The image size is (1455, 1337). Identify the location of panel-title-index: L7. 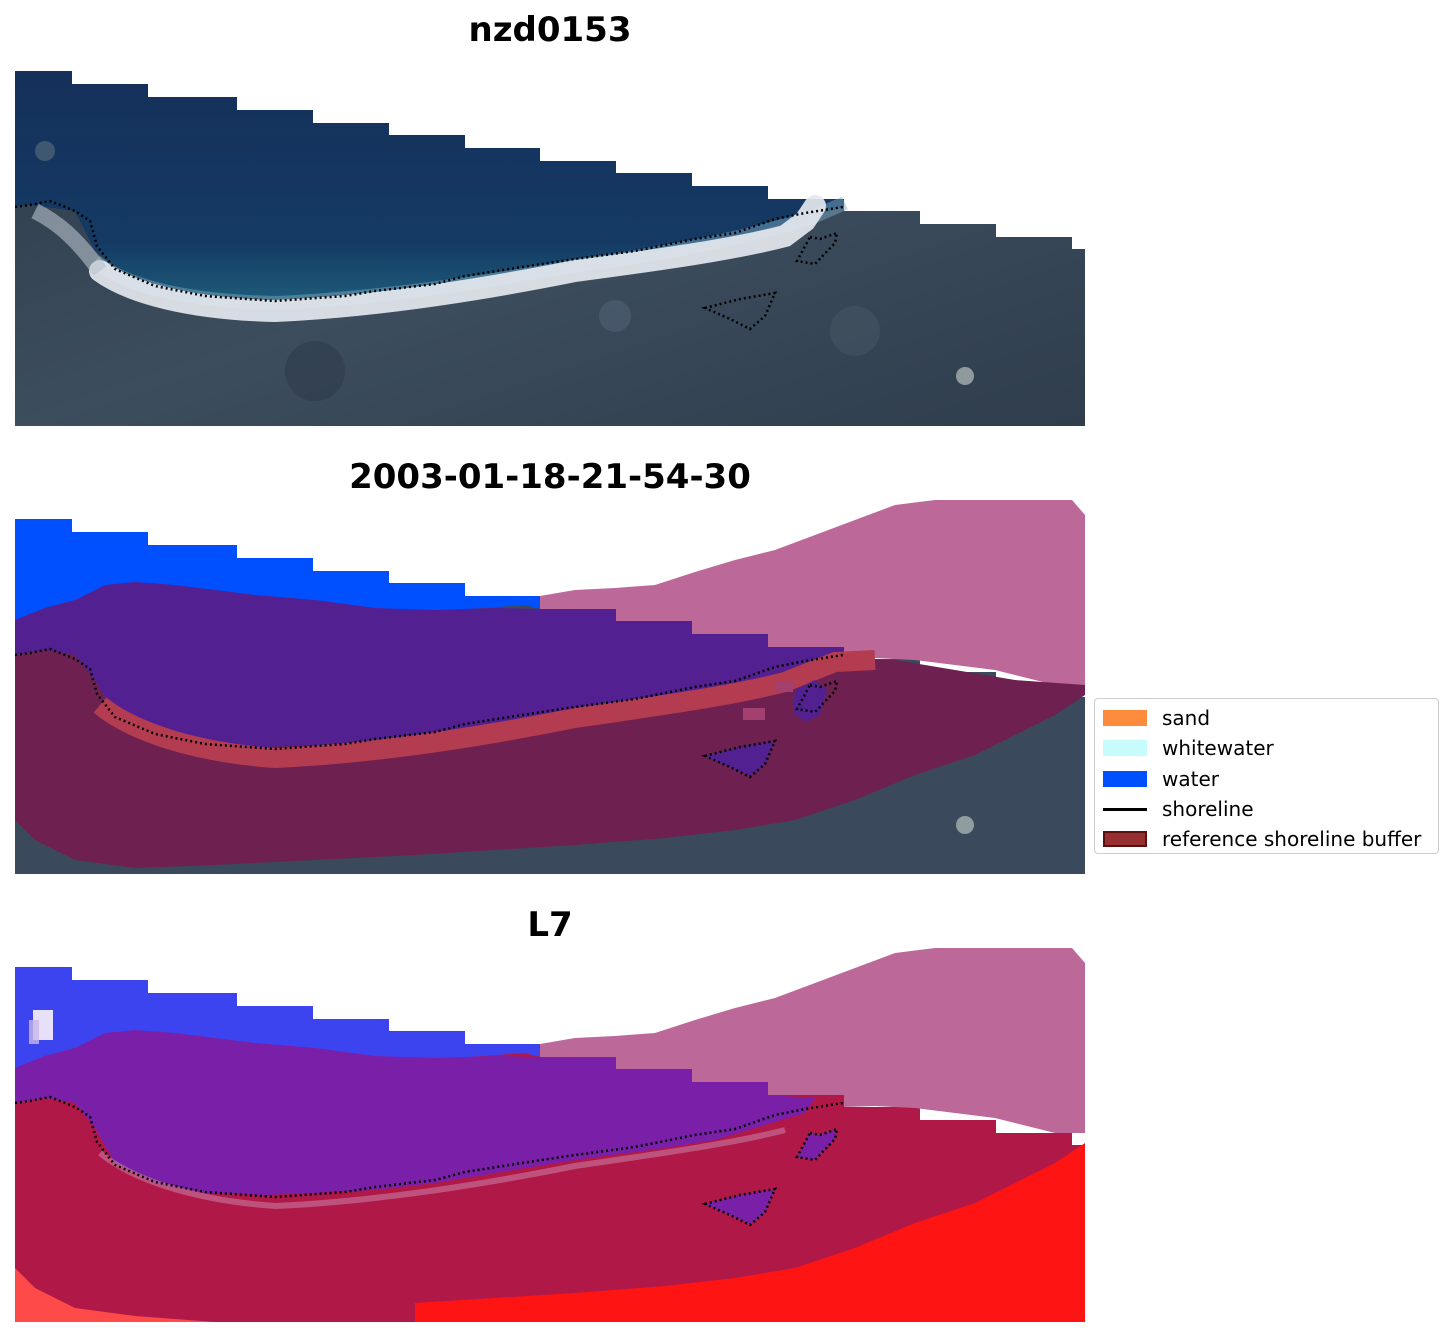
(550, 925).